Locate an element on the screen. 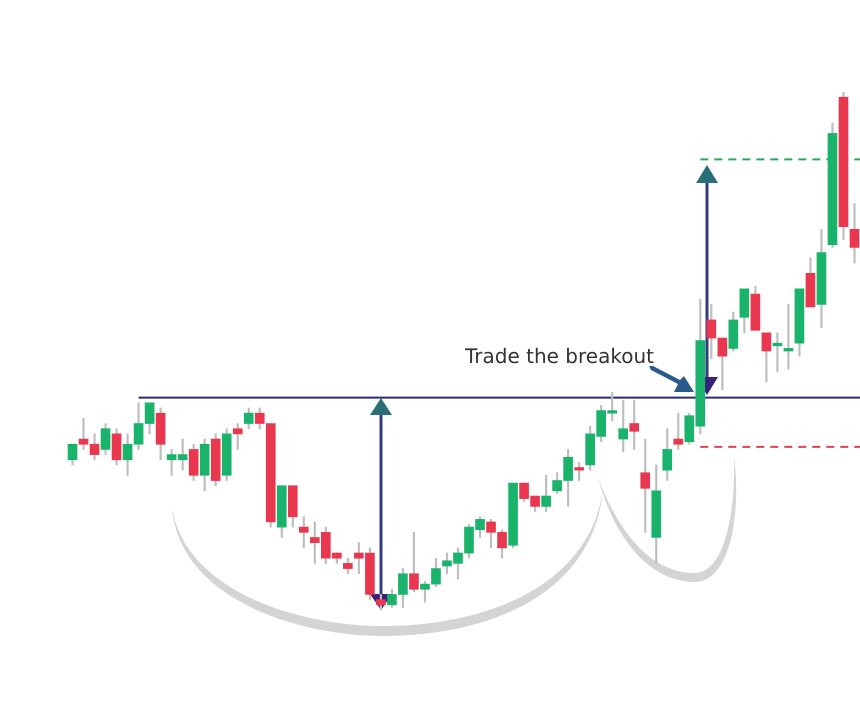  annotation: Trade the breakout is located at coordinates (559, 356).